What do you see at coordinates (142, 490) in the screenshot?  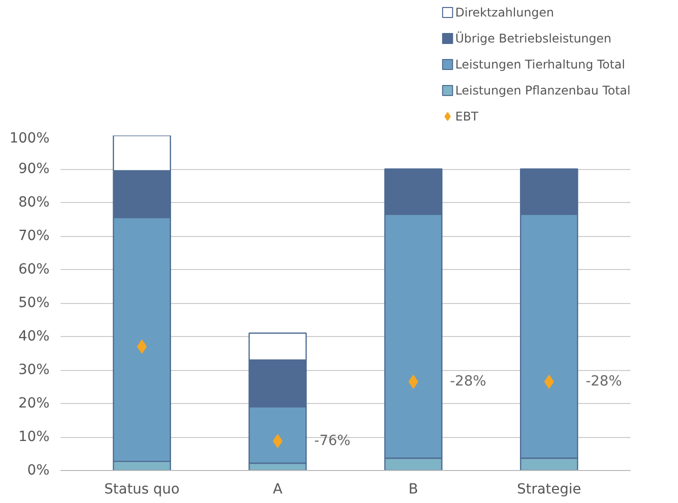 I see `x-tick-label: Status quo` at bounding box center [142, 490].